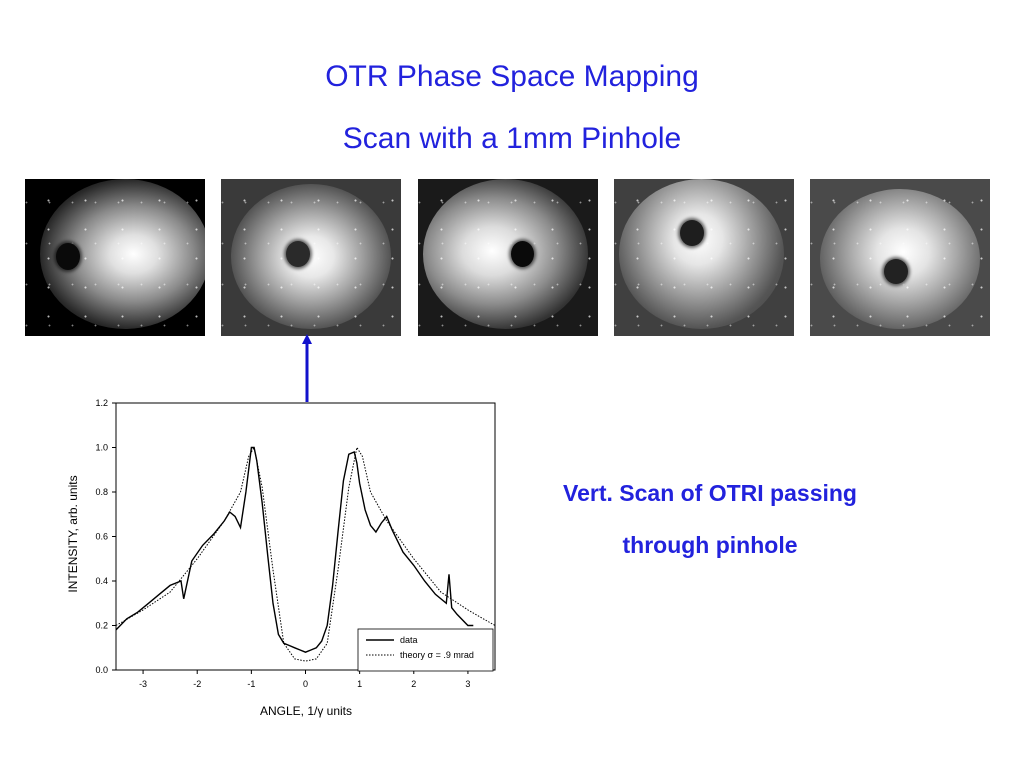 This screenshot has width=1024, height=768. What do you see at coordinates (413, 684) in the screenshot?
I see `x-tick-label: 2` at bounding box center [413, 684].